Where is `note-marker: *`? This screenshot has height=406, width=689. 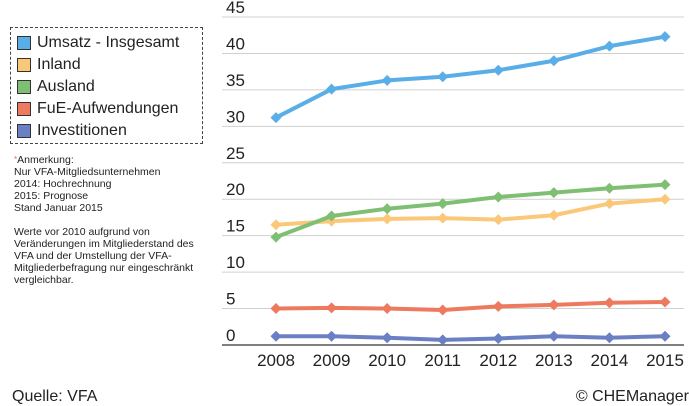 note-marker: * is located at coordinates (16, 159).